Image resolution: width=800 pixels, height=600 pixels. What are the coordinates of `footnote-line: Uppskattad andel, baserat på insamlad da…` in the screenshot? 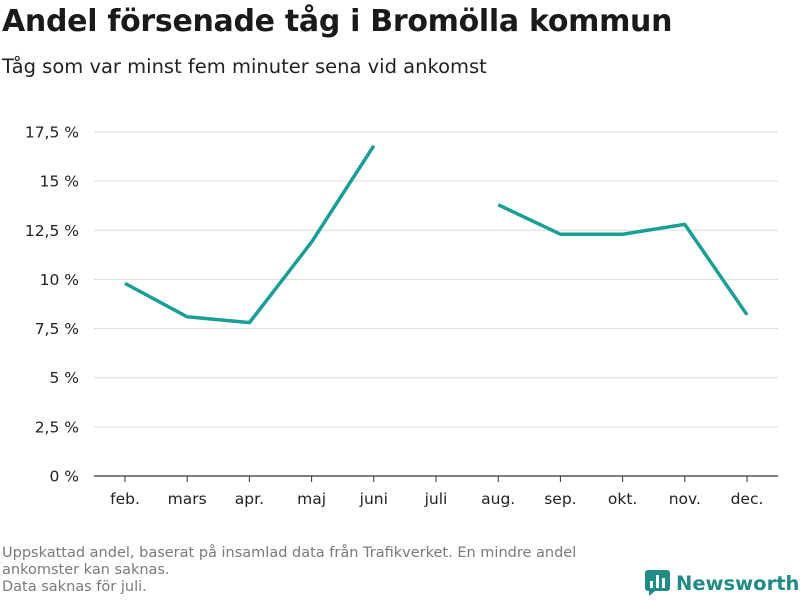 It's located at (289, 553).